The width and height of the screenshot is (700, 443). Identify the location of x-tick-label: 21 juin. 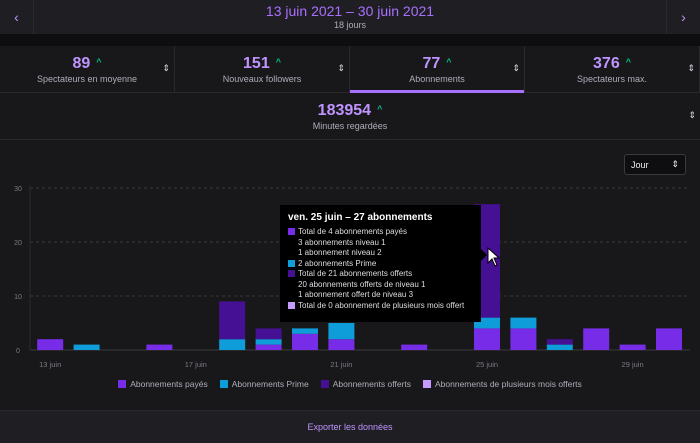
(341, 364).